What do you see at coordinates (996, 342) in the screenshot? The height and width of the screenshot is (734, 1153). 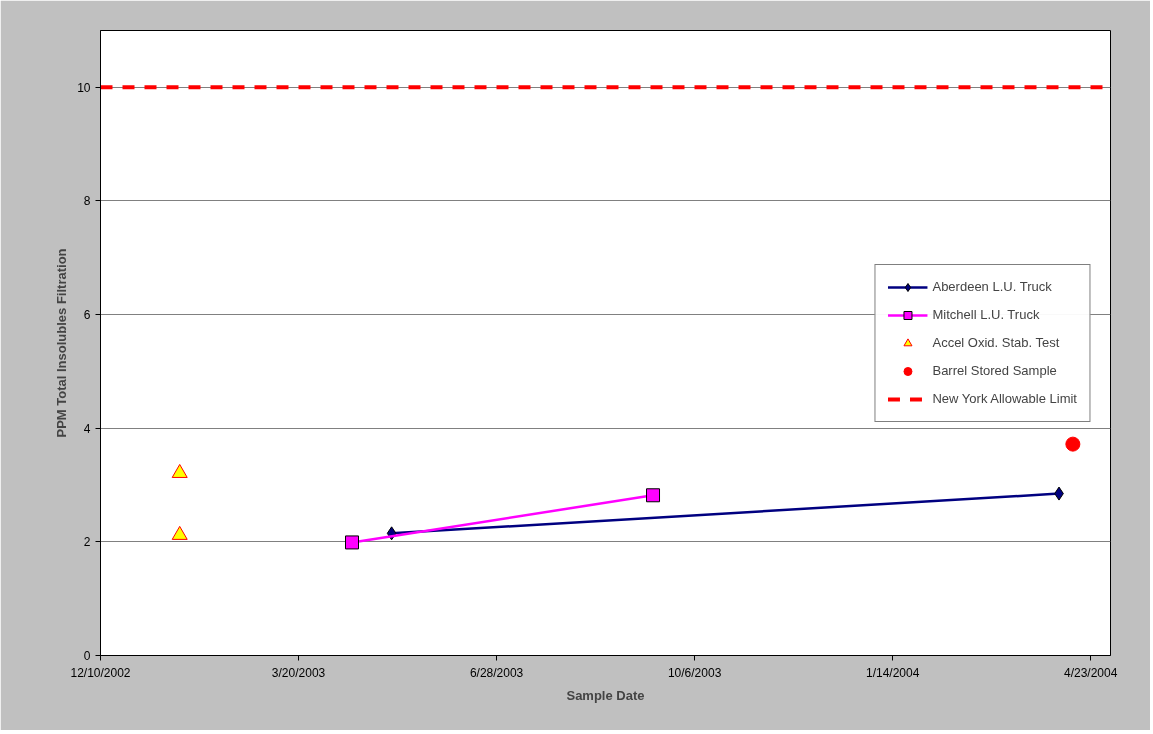 I see `legend-label: Accel Oxid. Stab. Test` at bounding box center [996, 342].